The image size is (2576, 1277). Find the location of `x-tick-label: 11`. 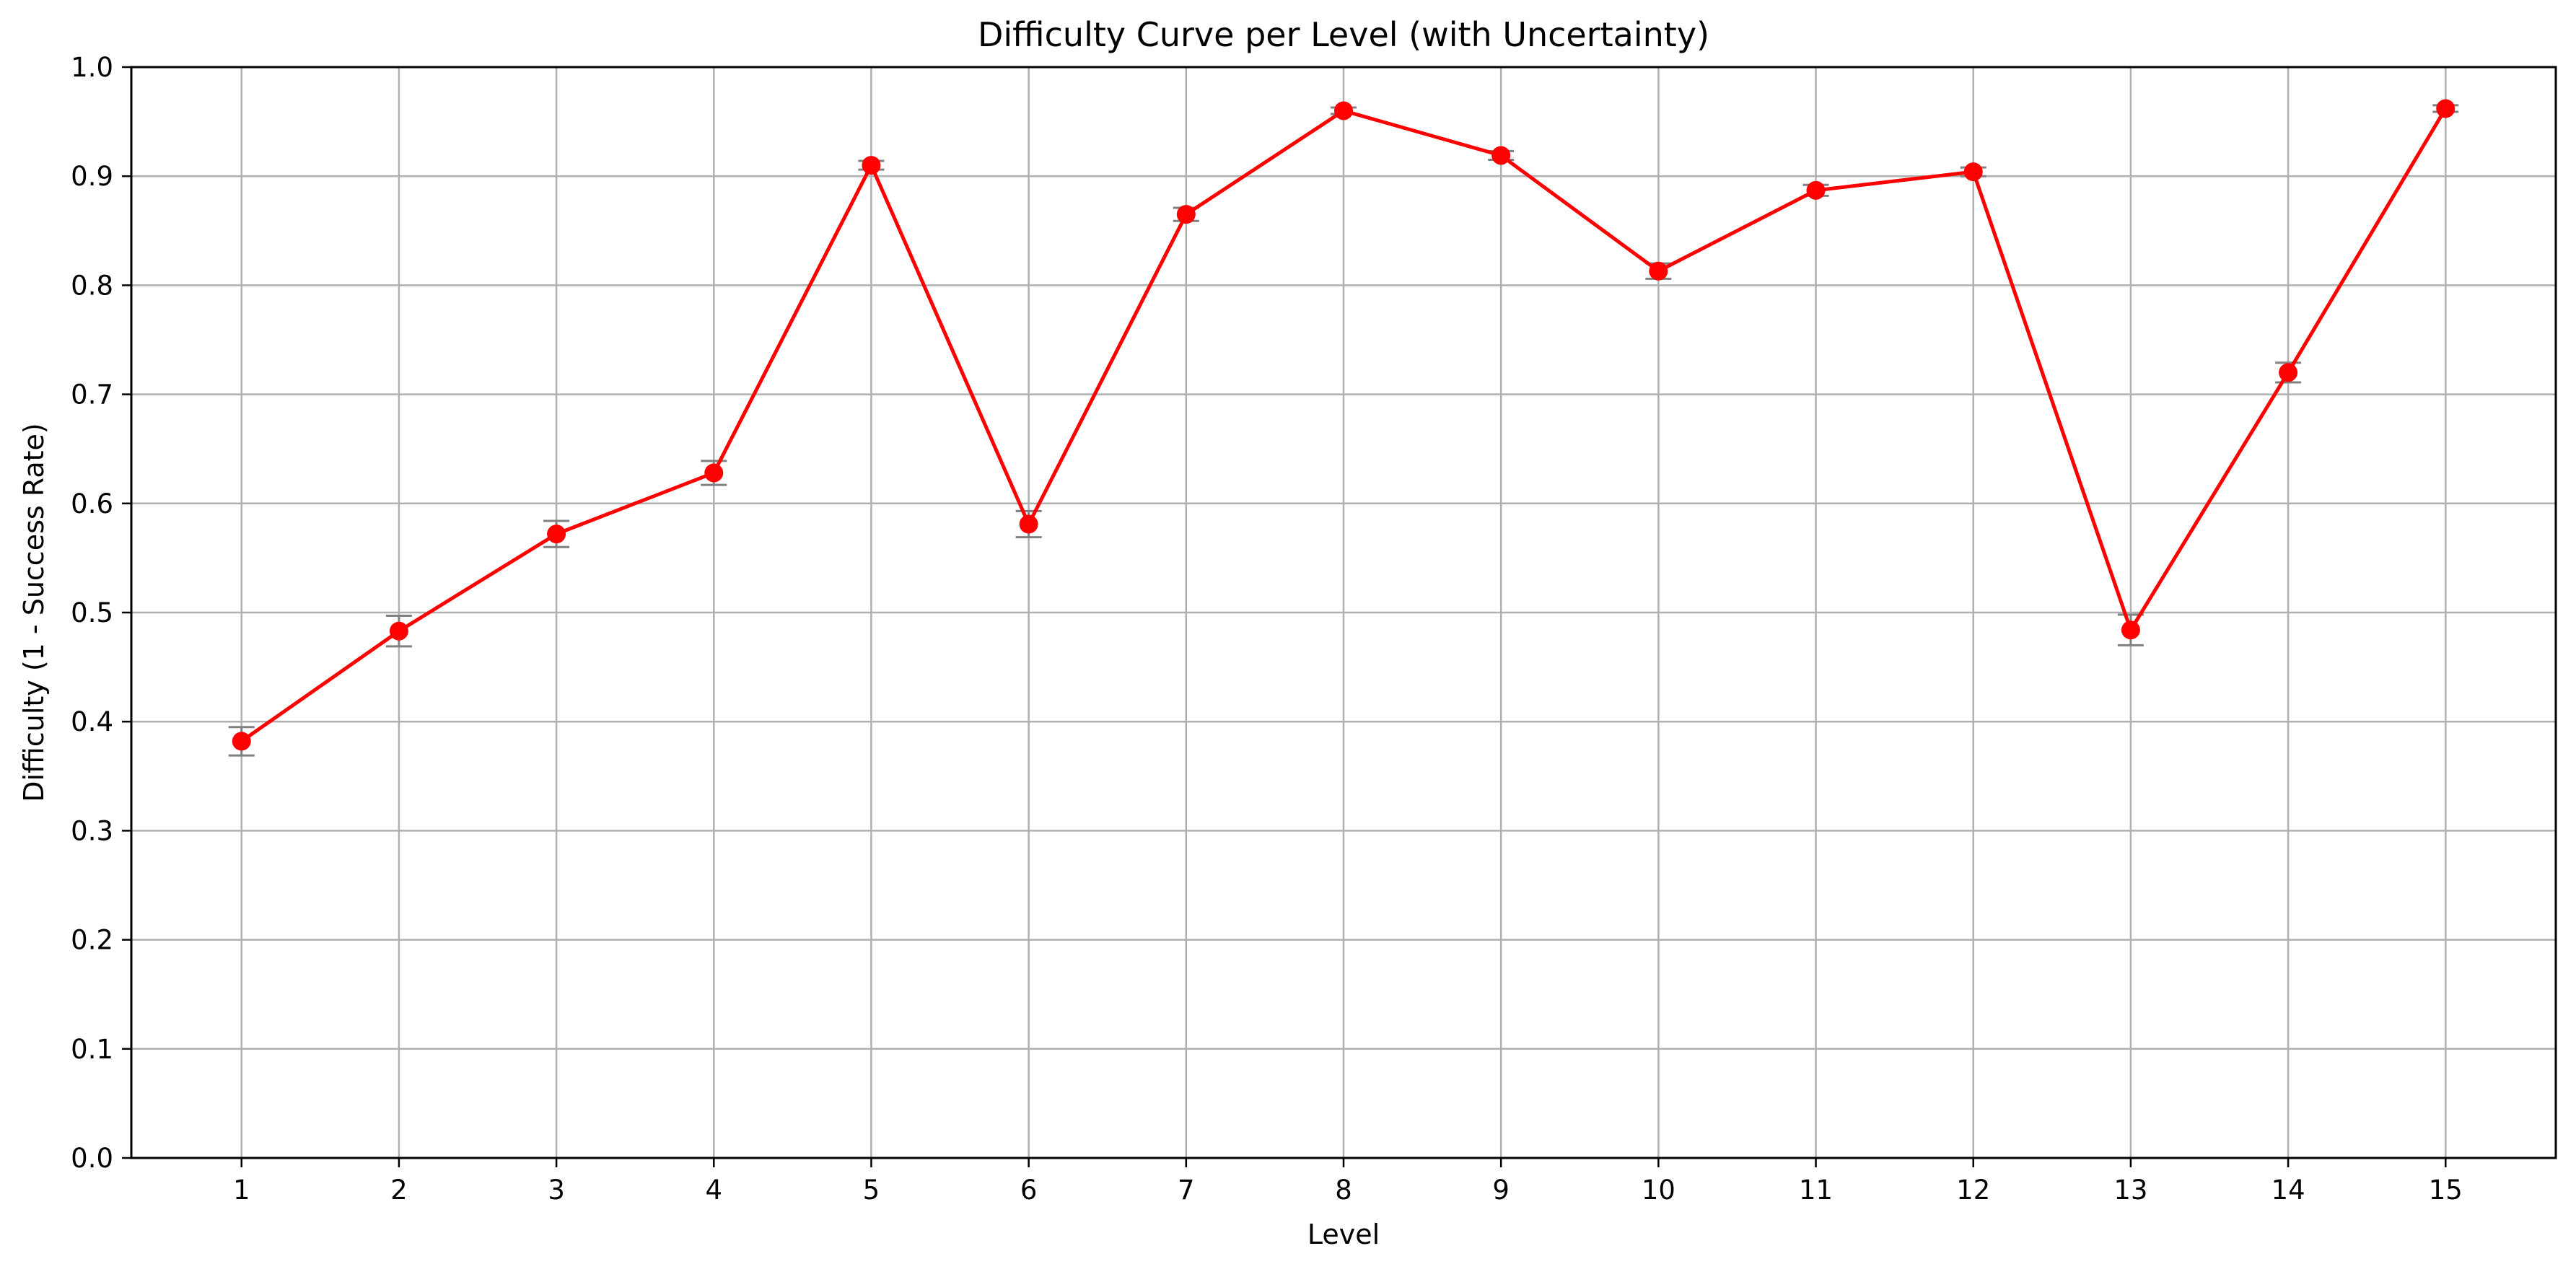

x-tick-label: 11 is located at coordinates (1816, 1191).